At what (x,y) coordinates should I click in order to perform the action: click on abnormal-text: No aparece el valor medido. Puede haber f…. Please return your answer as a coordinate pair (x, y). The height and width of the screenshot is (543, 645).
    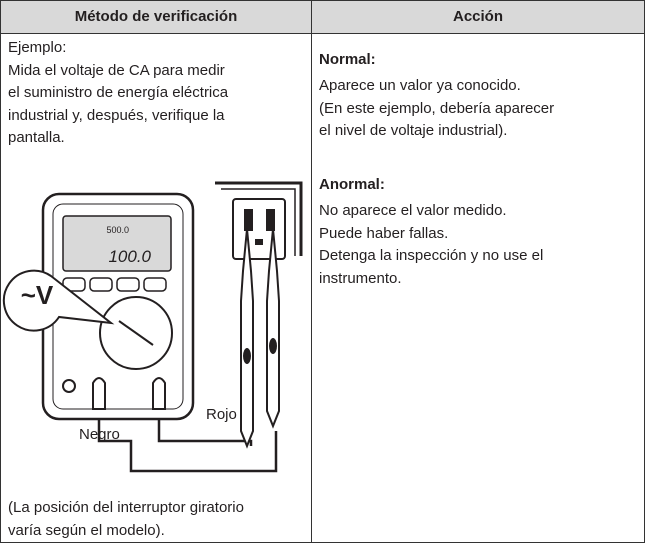
    Looking at the image, I should click on (431, 245).